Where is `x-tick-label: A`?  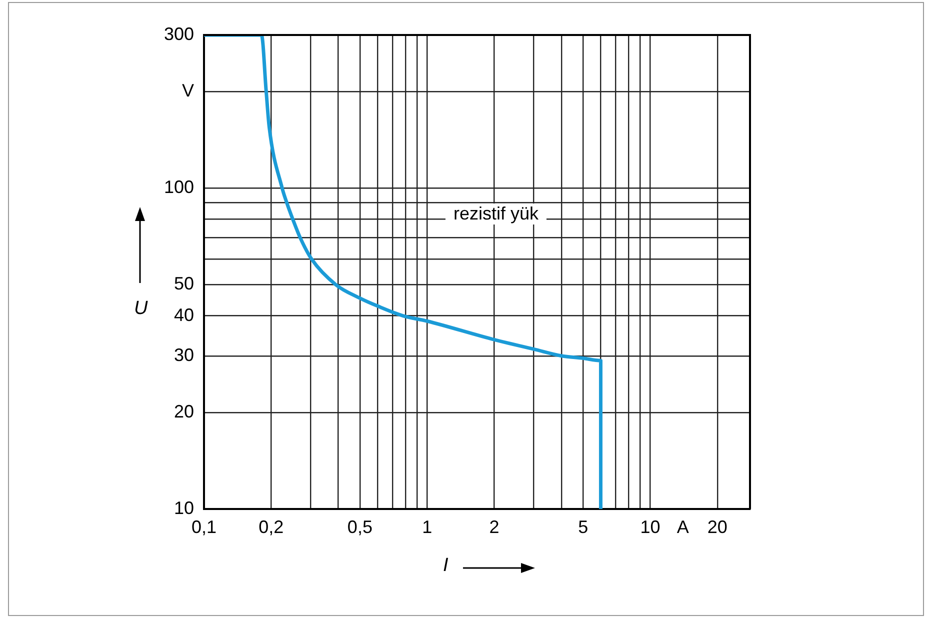 x-tick-label: A is located at coordinates (682, 526).